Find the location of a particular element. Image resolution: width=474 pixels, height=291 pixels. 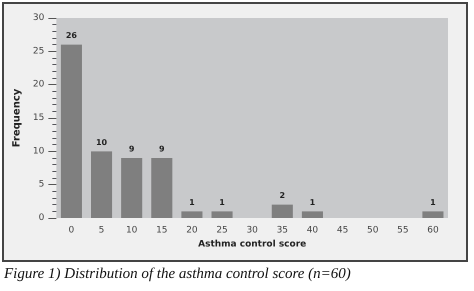

x-tick-label: 5 is located at coordinates (101, 231).